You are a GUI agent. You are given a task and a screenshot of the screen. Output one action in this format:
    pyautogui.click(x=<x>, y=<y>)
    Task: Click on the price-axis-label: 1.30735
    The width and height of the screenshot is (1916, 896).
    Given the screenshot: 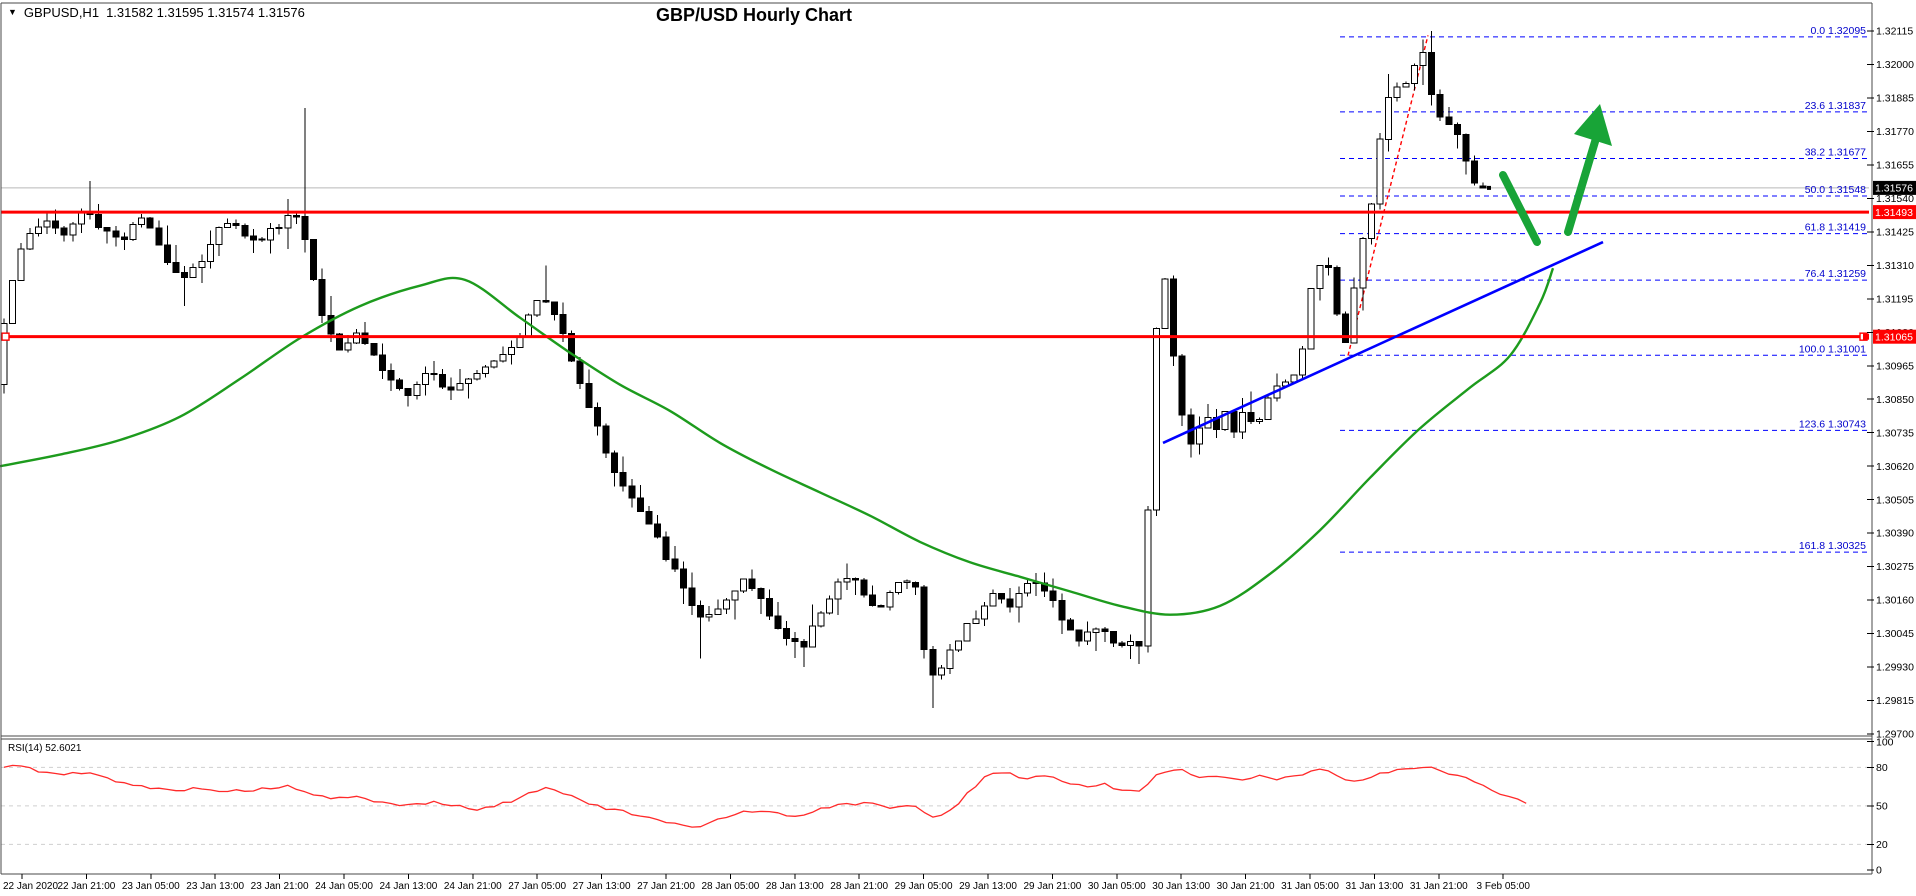 What is the action you would take?
    pyautogui.click(x=1895, y=433)
    